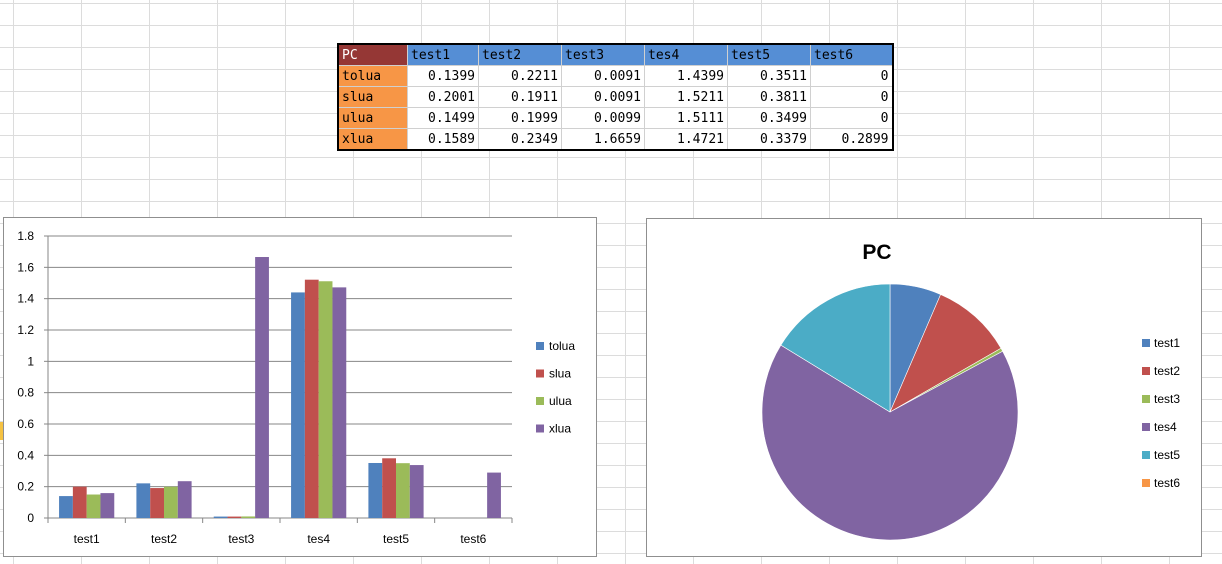  What do you see at coordinates (1167, 343) in the screenshot?
I see `pie-legend-label-test1: test1` at bounding box center [1167, 343].